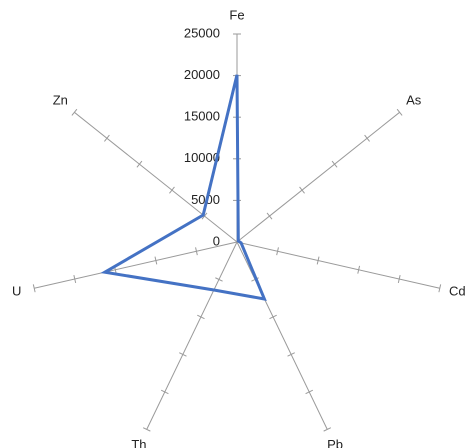 The width and height of the screenshot is (473, 448). What do you see at coordinates (236, 14) in the screenshot?
I see `axis-label-fe: Fe` at bounding box center [236, 14].